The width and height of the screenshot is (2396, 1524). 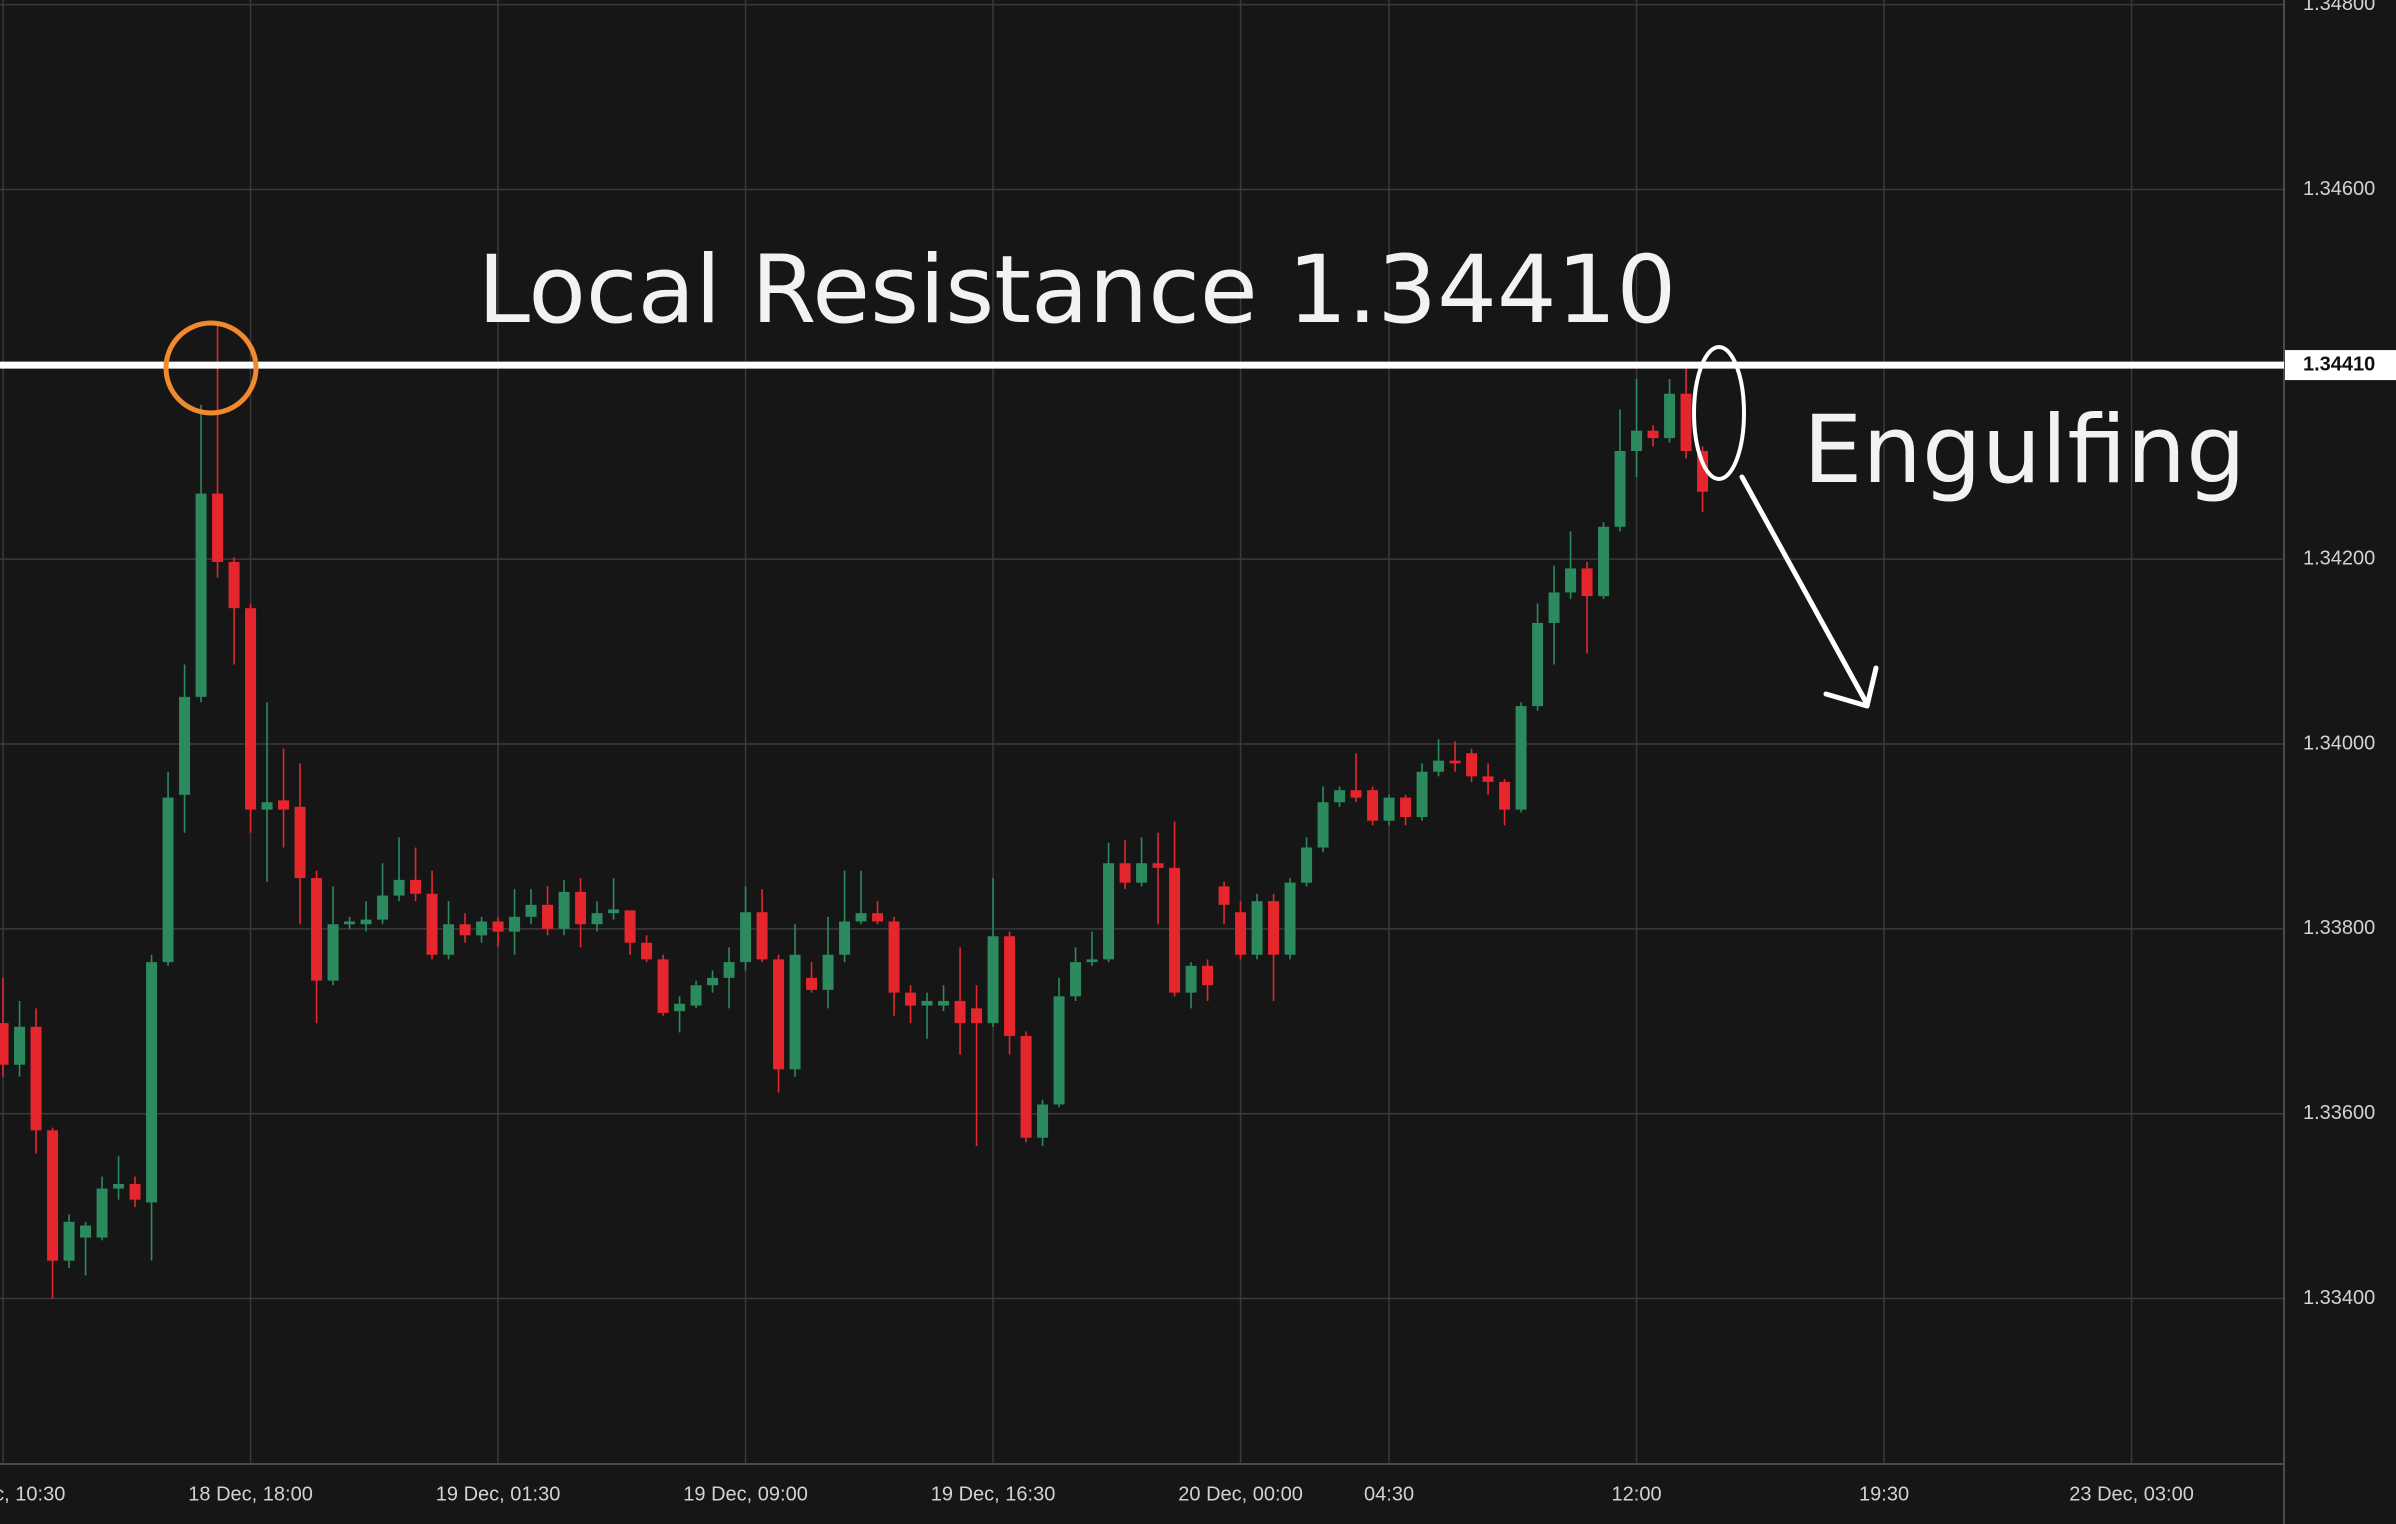 What do you see at coordinates (1719, 413) in the screenshot?
I see `highlight-ellipse` at bounding box center [1719, 413].